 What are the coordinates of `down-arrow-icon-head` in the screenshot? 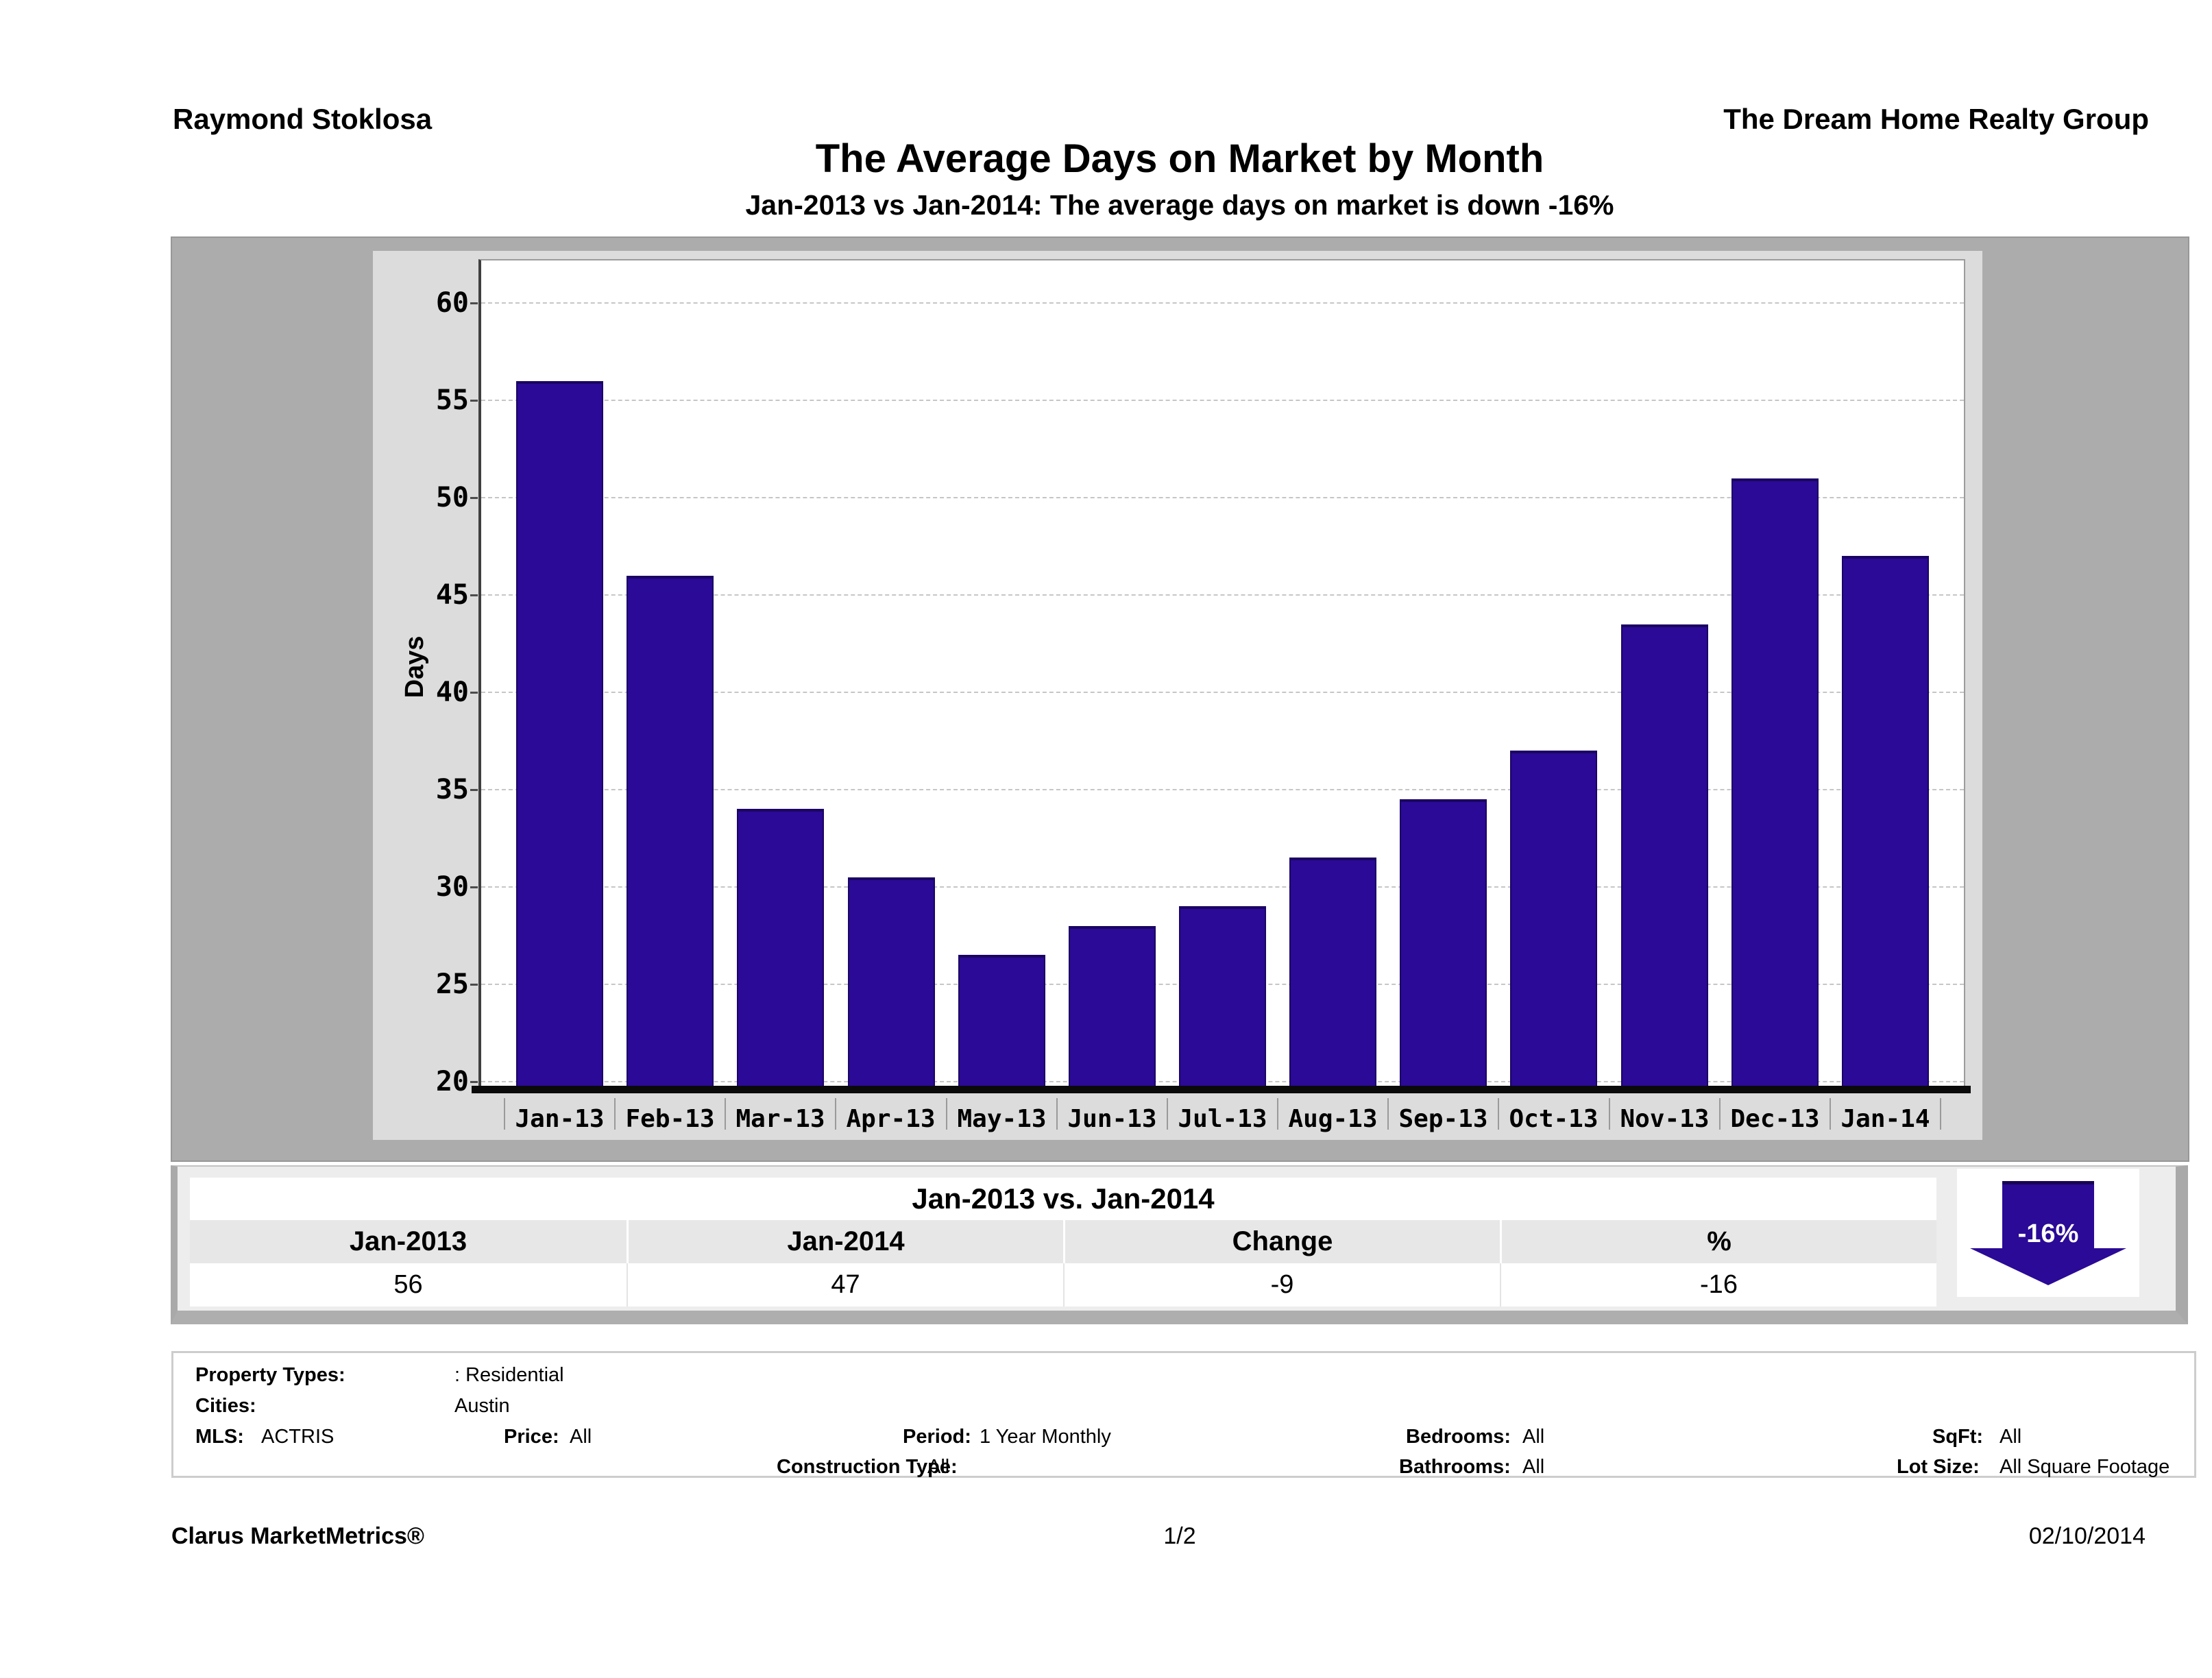 It's located at (2048, 1266).